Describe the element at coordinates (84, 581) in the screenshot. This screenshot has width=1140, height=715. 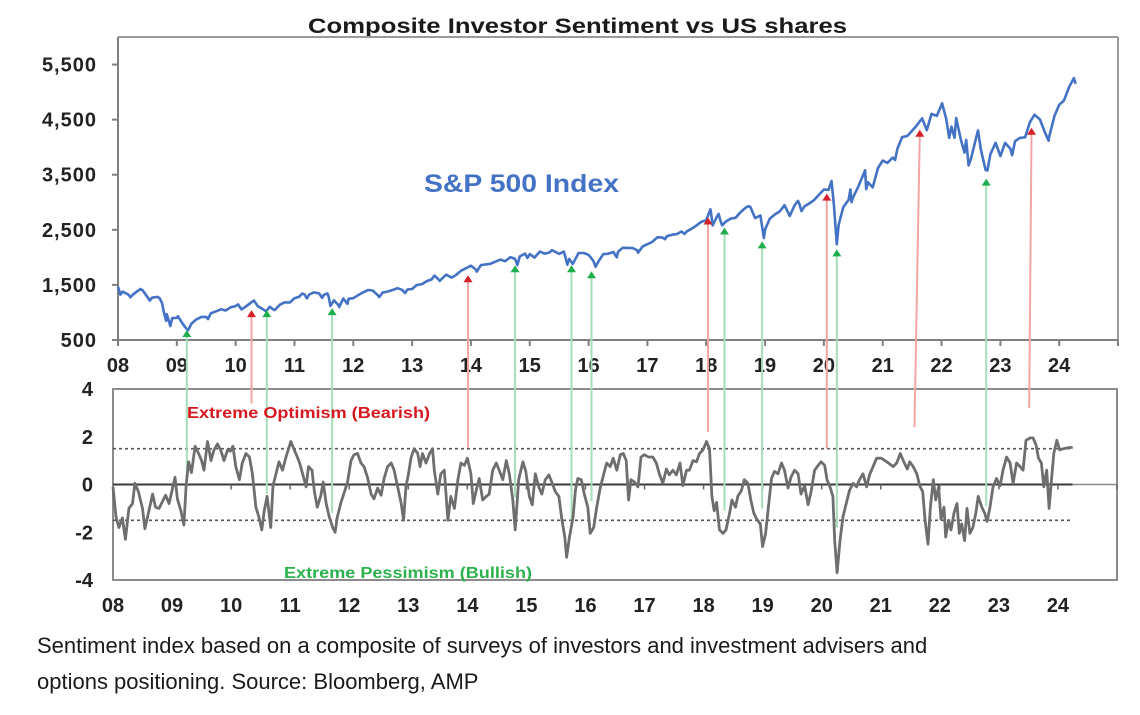
I see `y-tick-label: -4` at that location.